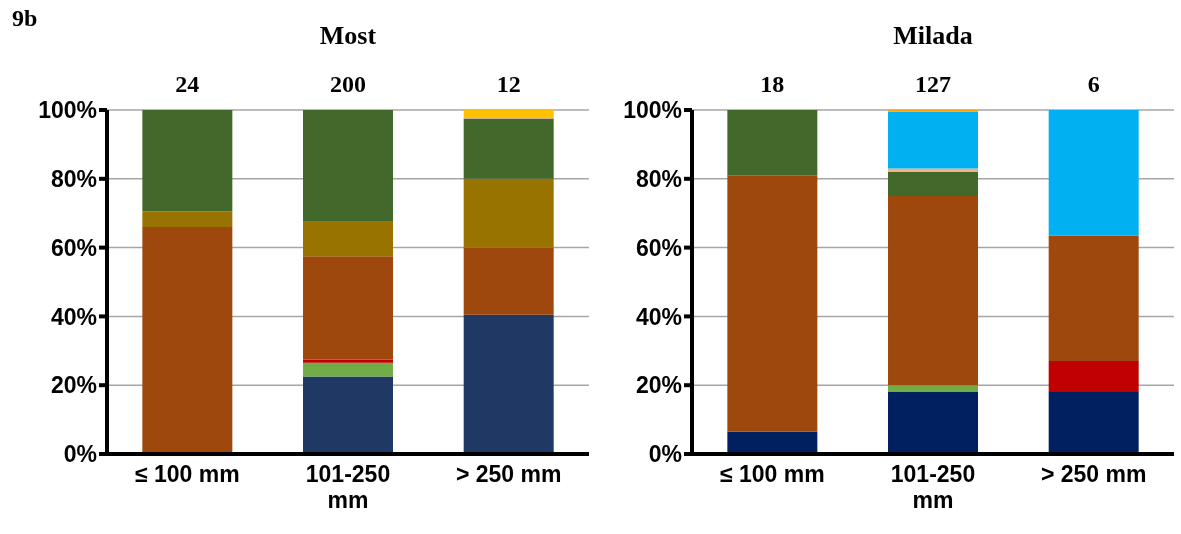 The width and height of the screenshot is (1181, 534). Describe the element at coordinates (1093, 84) in the screenshot. I see `text: 6` at that location.